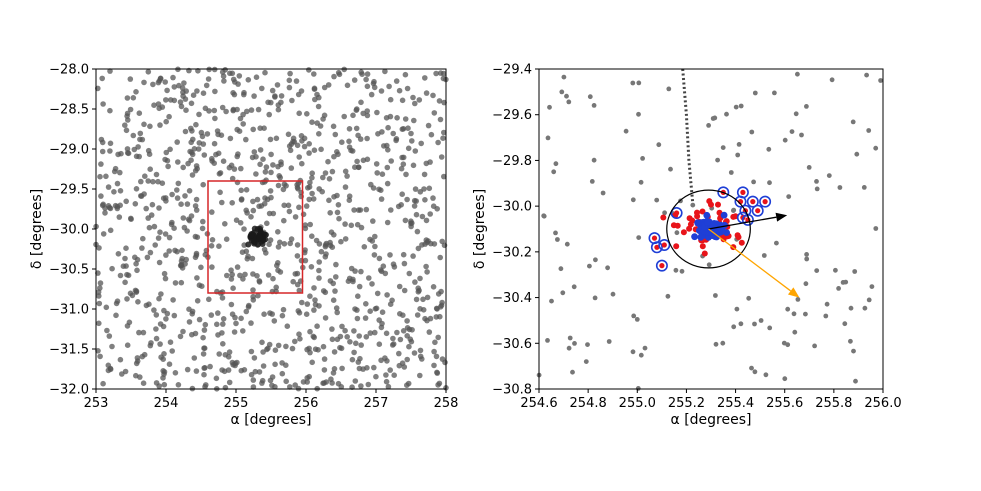 This screenshot has height=491, width=981. What do you see at coordinates (271, 400) in the screenshot?
I see `left-x-axis: 253 254 255 256 257 258` at bounding box center [271, 400].